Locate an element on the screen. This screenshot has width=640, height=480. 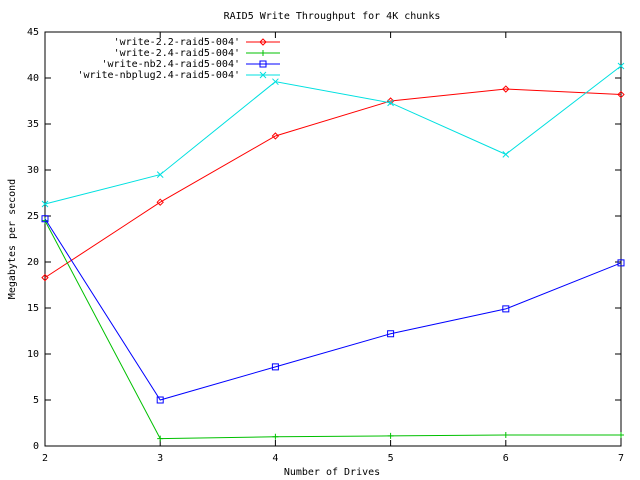
y-tick-label: 15 is located at coordinates (33, 308).